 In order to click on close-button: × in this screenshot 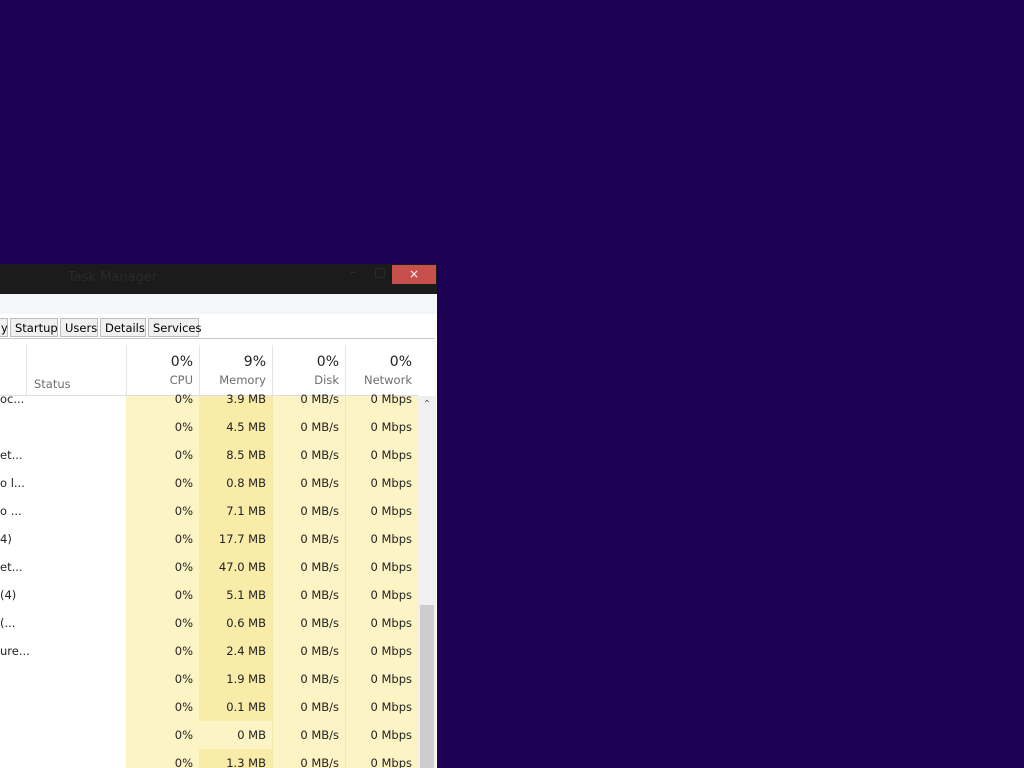, I will do `click(414, 274)`.